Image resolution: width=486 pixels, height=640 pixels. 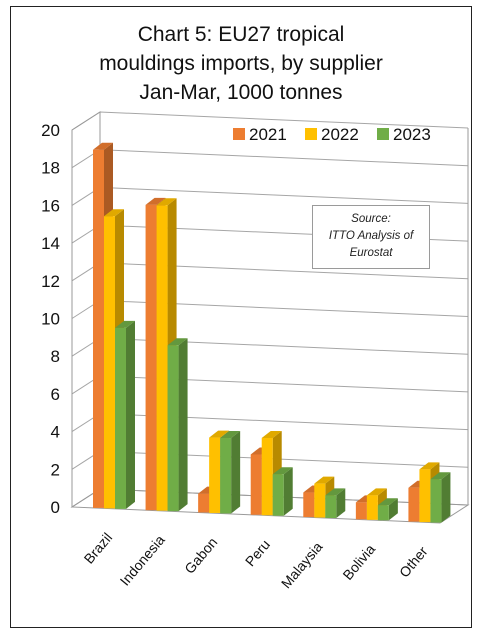 What do you see at coordinates (239, 134) in the screenshot?
I see `legend-swatch-2021` at bounding box center [239, 134].